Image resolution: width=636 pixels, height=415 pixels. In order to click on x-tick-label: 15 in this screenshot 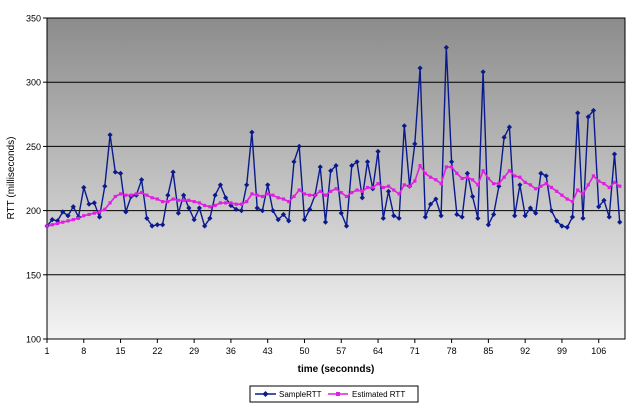, I will do `click(121, 351)`.